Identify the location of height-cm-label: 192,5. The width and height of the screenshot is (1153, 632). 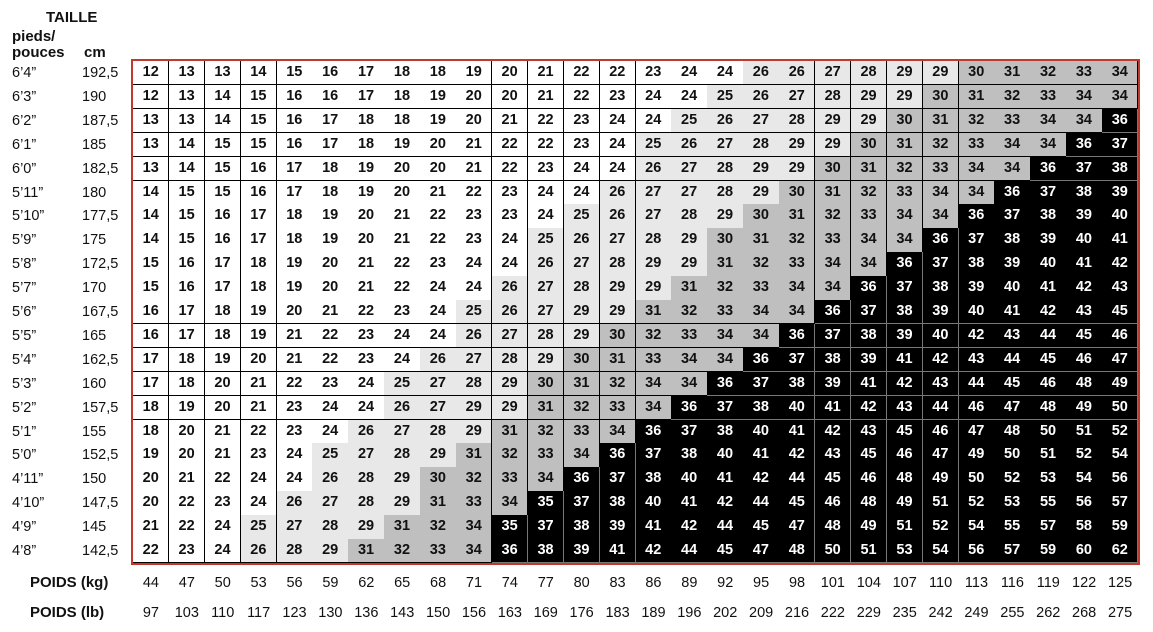
(100, 73).